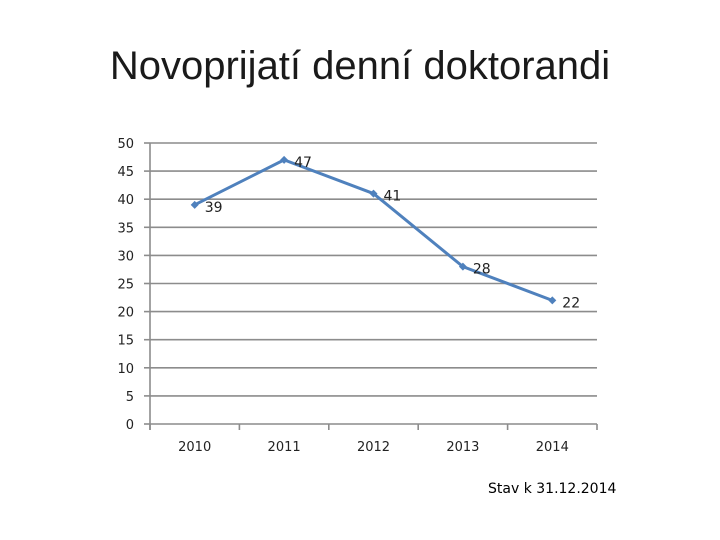 This screenshot has width=720, height=540. I want to click on data-label: 41, so click(393, 197).